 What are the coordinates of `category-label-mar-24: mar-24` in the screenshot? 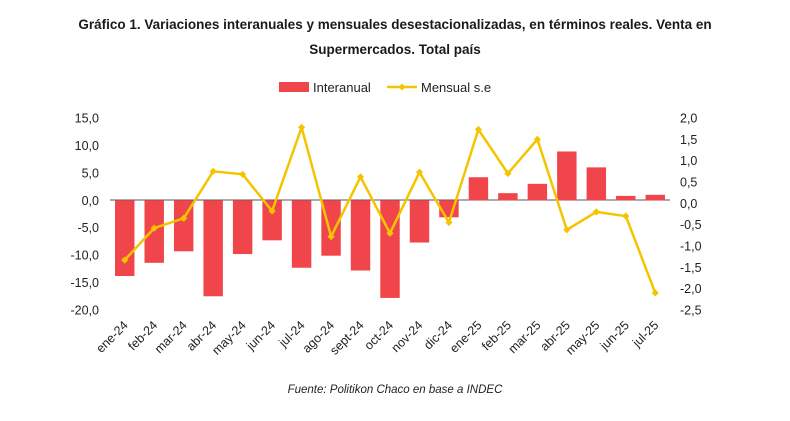 It's located at (171, 337).